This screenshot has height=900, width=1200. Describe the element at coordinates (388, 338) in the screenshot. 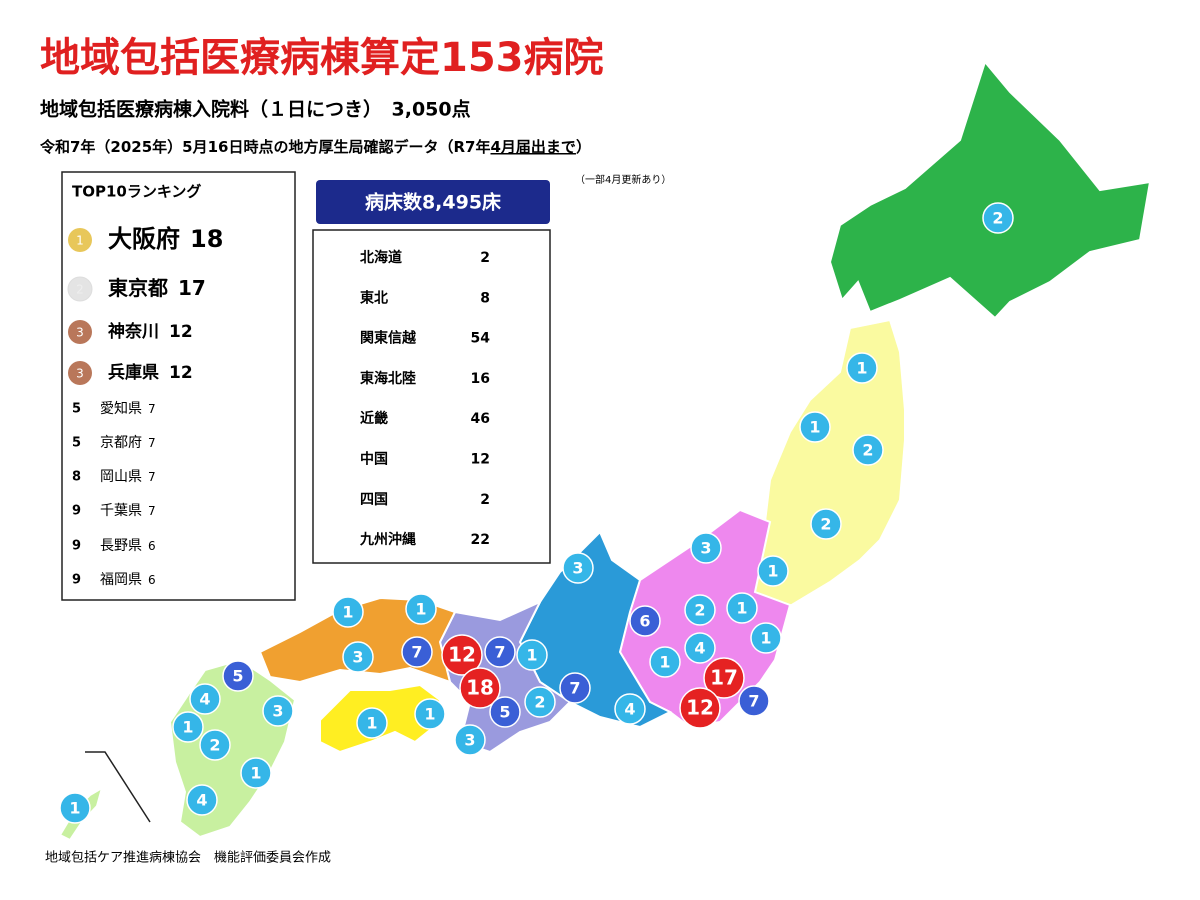

I see `region-name: 関東信越` at that location.